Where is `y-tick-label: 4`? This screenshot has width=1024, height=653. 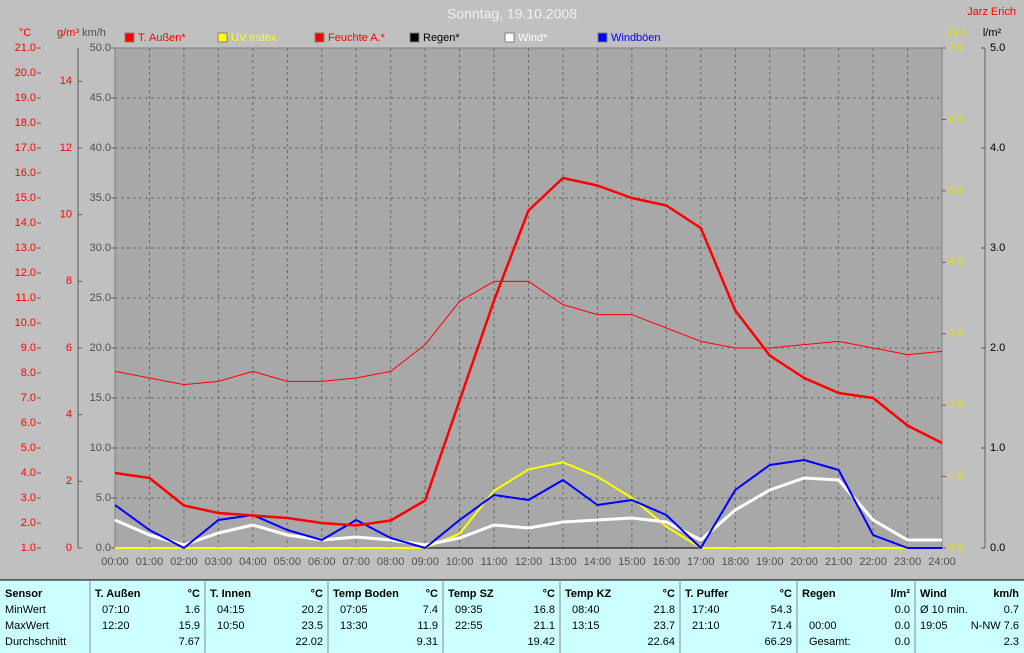 y-tick-label: 4 is located at coordinates (69, 415).